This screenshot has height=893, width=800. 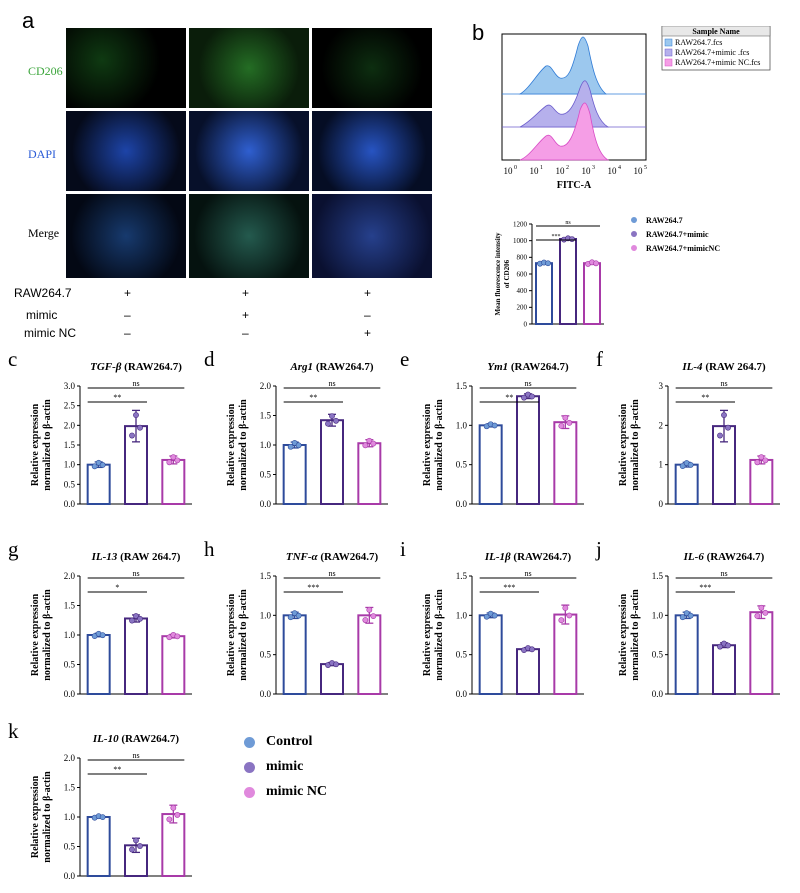 I want to click on micrograph-merge-control, so click(x=126, y=236).